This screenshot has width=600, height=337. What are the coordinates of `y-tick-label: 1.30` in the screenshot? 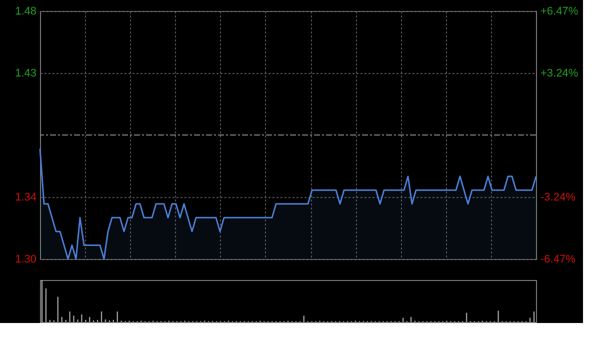 It's located at (25, 260).